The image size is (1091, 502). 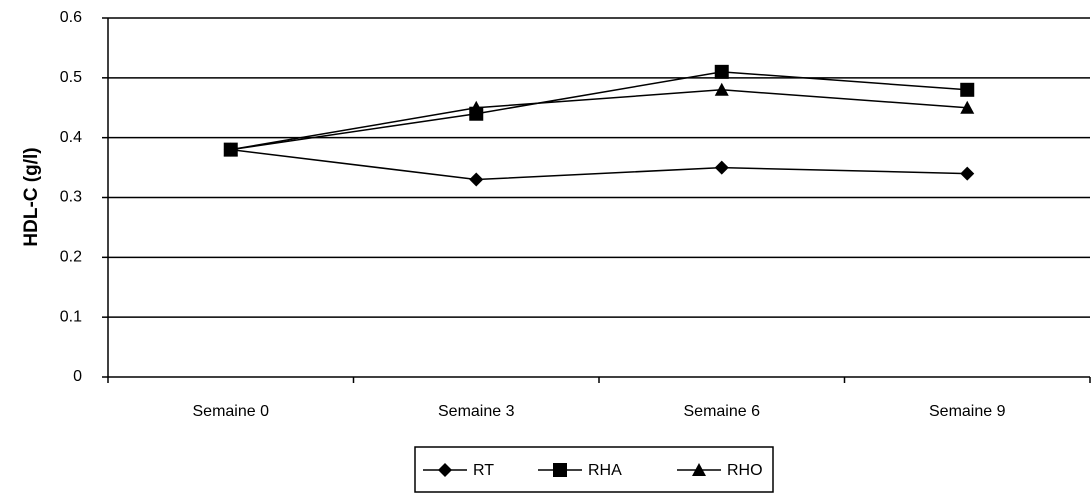 I want to click on x-tick-label: Semaine 0, so click(x=231, y=411).